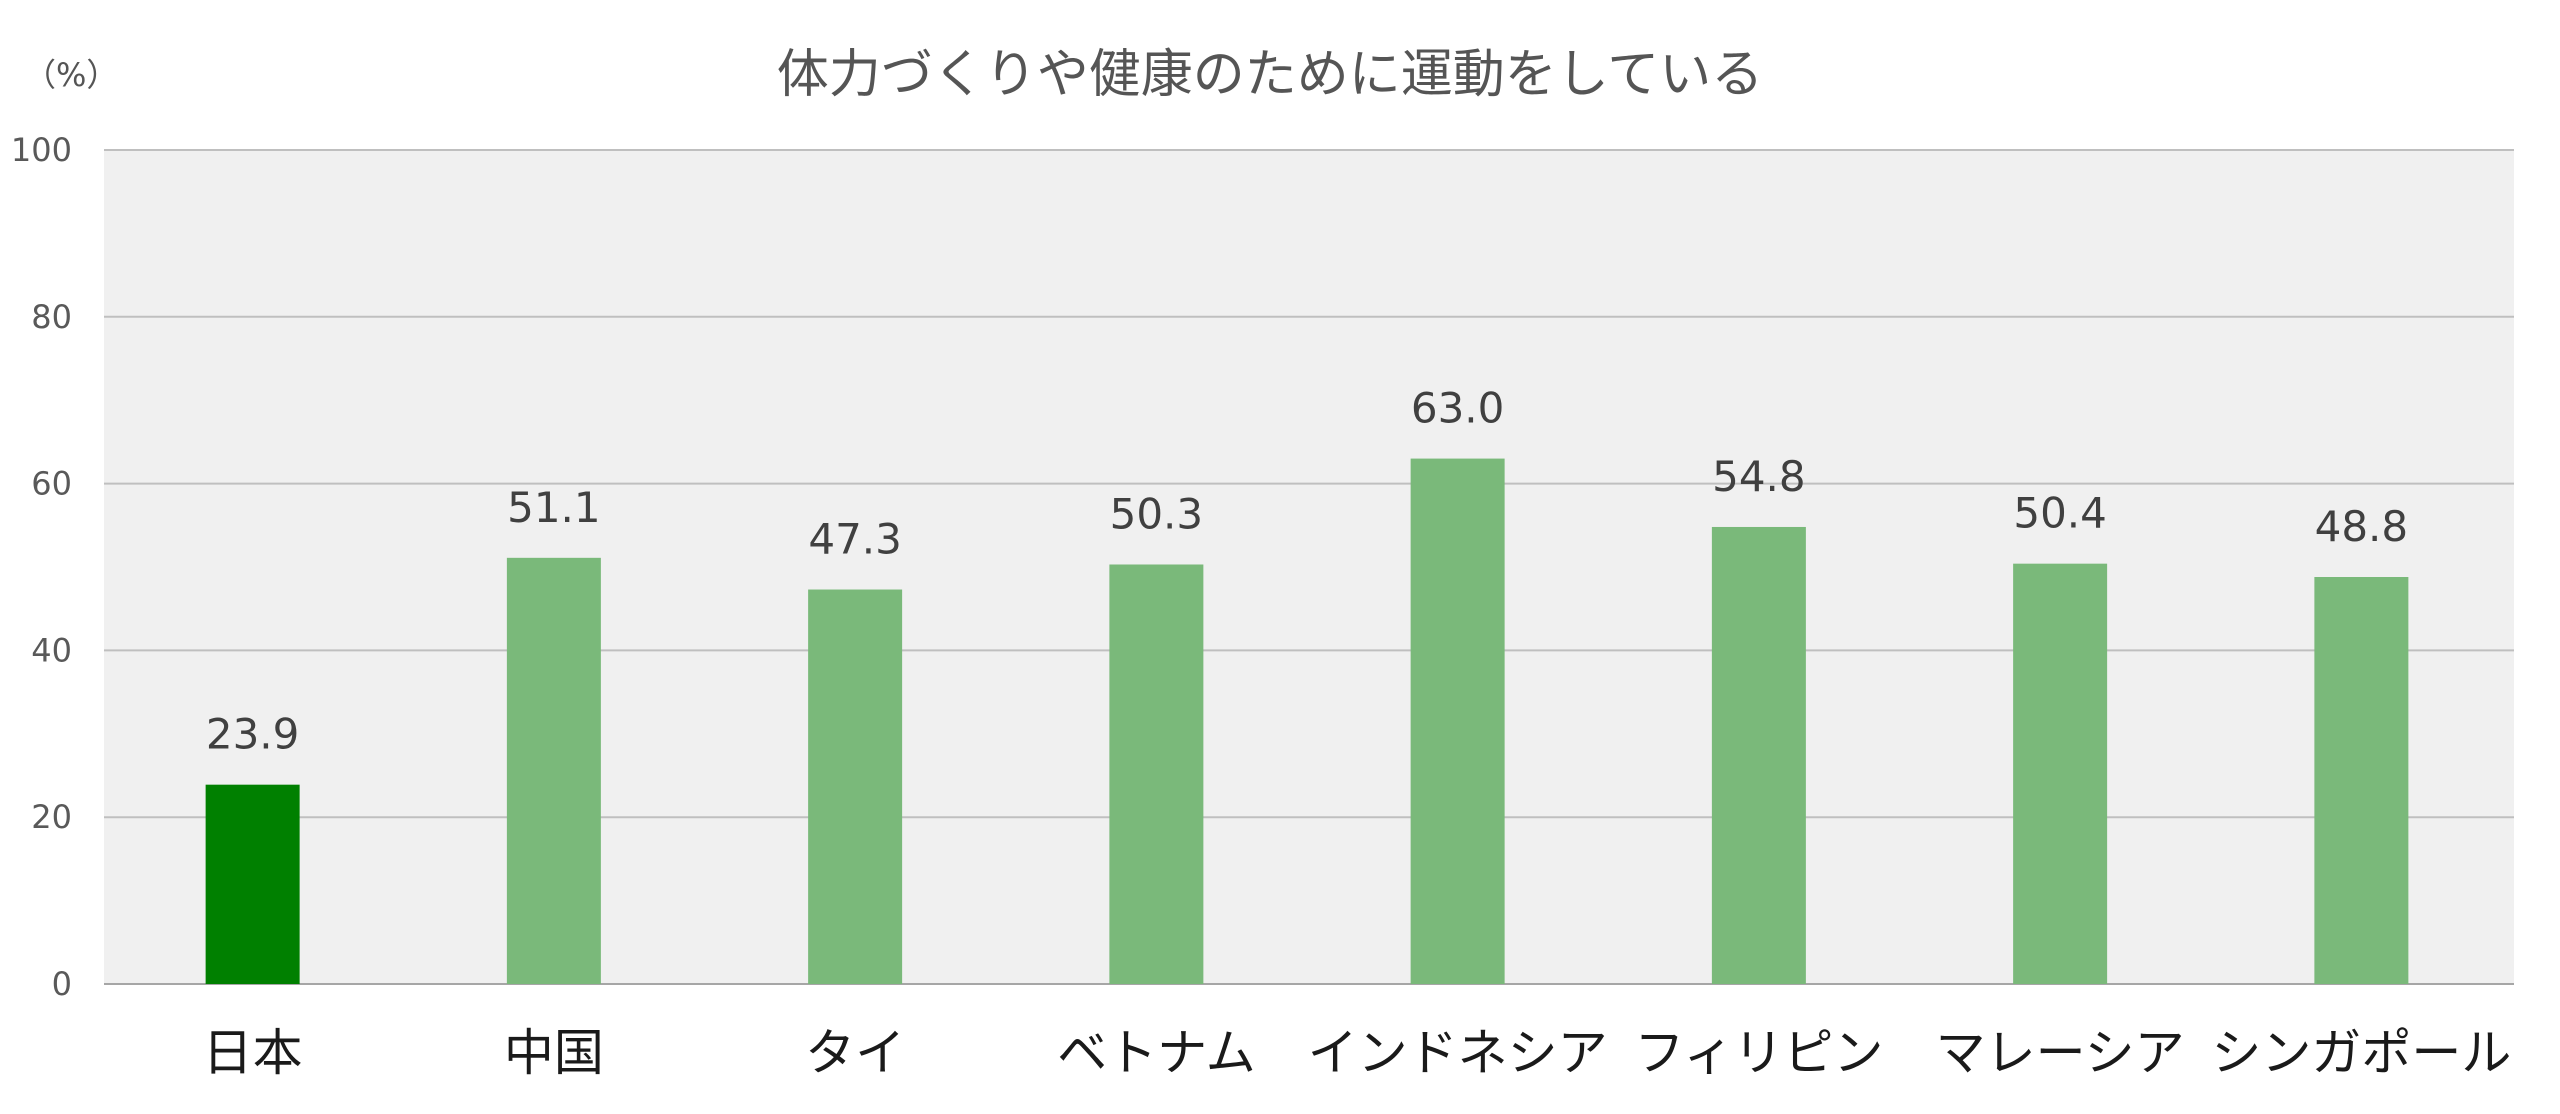 Image resolution: width=2560 pixels, height=1114 pixels. What do you see at coordinates (51, 650) in the screenshot?
I see `y-tick-label: 40` at bounding box center [51, 650].